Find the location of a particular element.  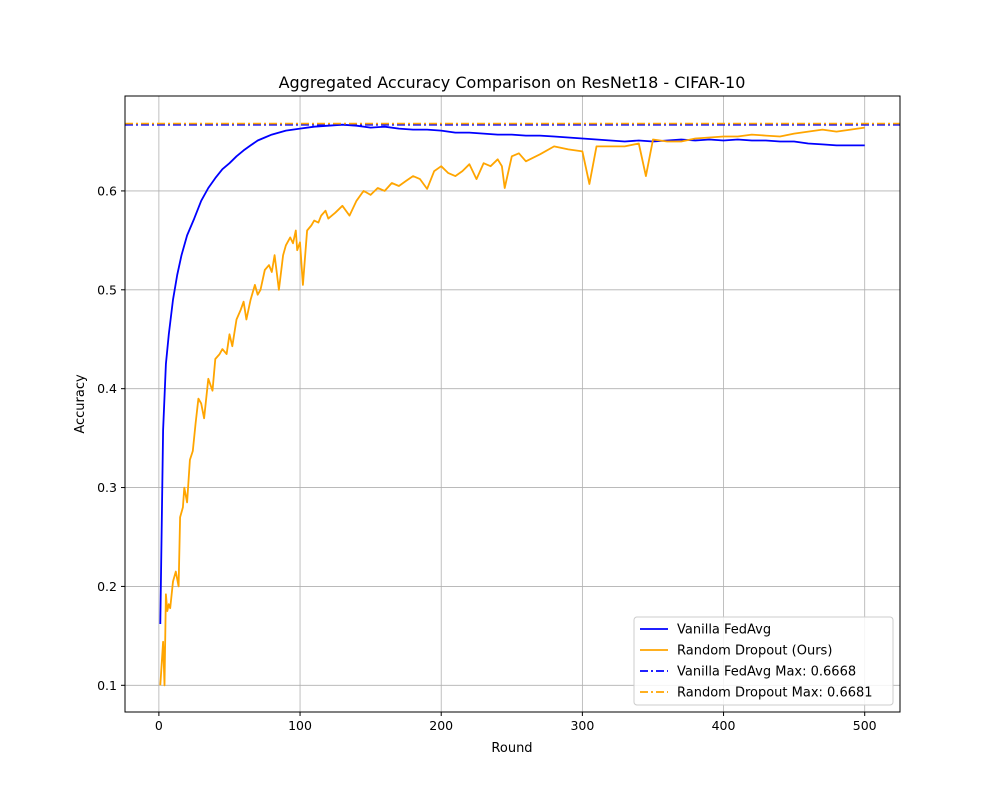

x-axis-ticks: 0 100 200 300 400 500 is located at coordinates (516, 722).